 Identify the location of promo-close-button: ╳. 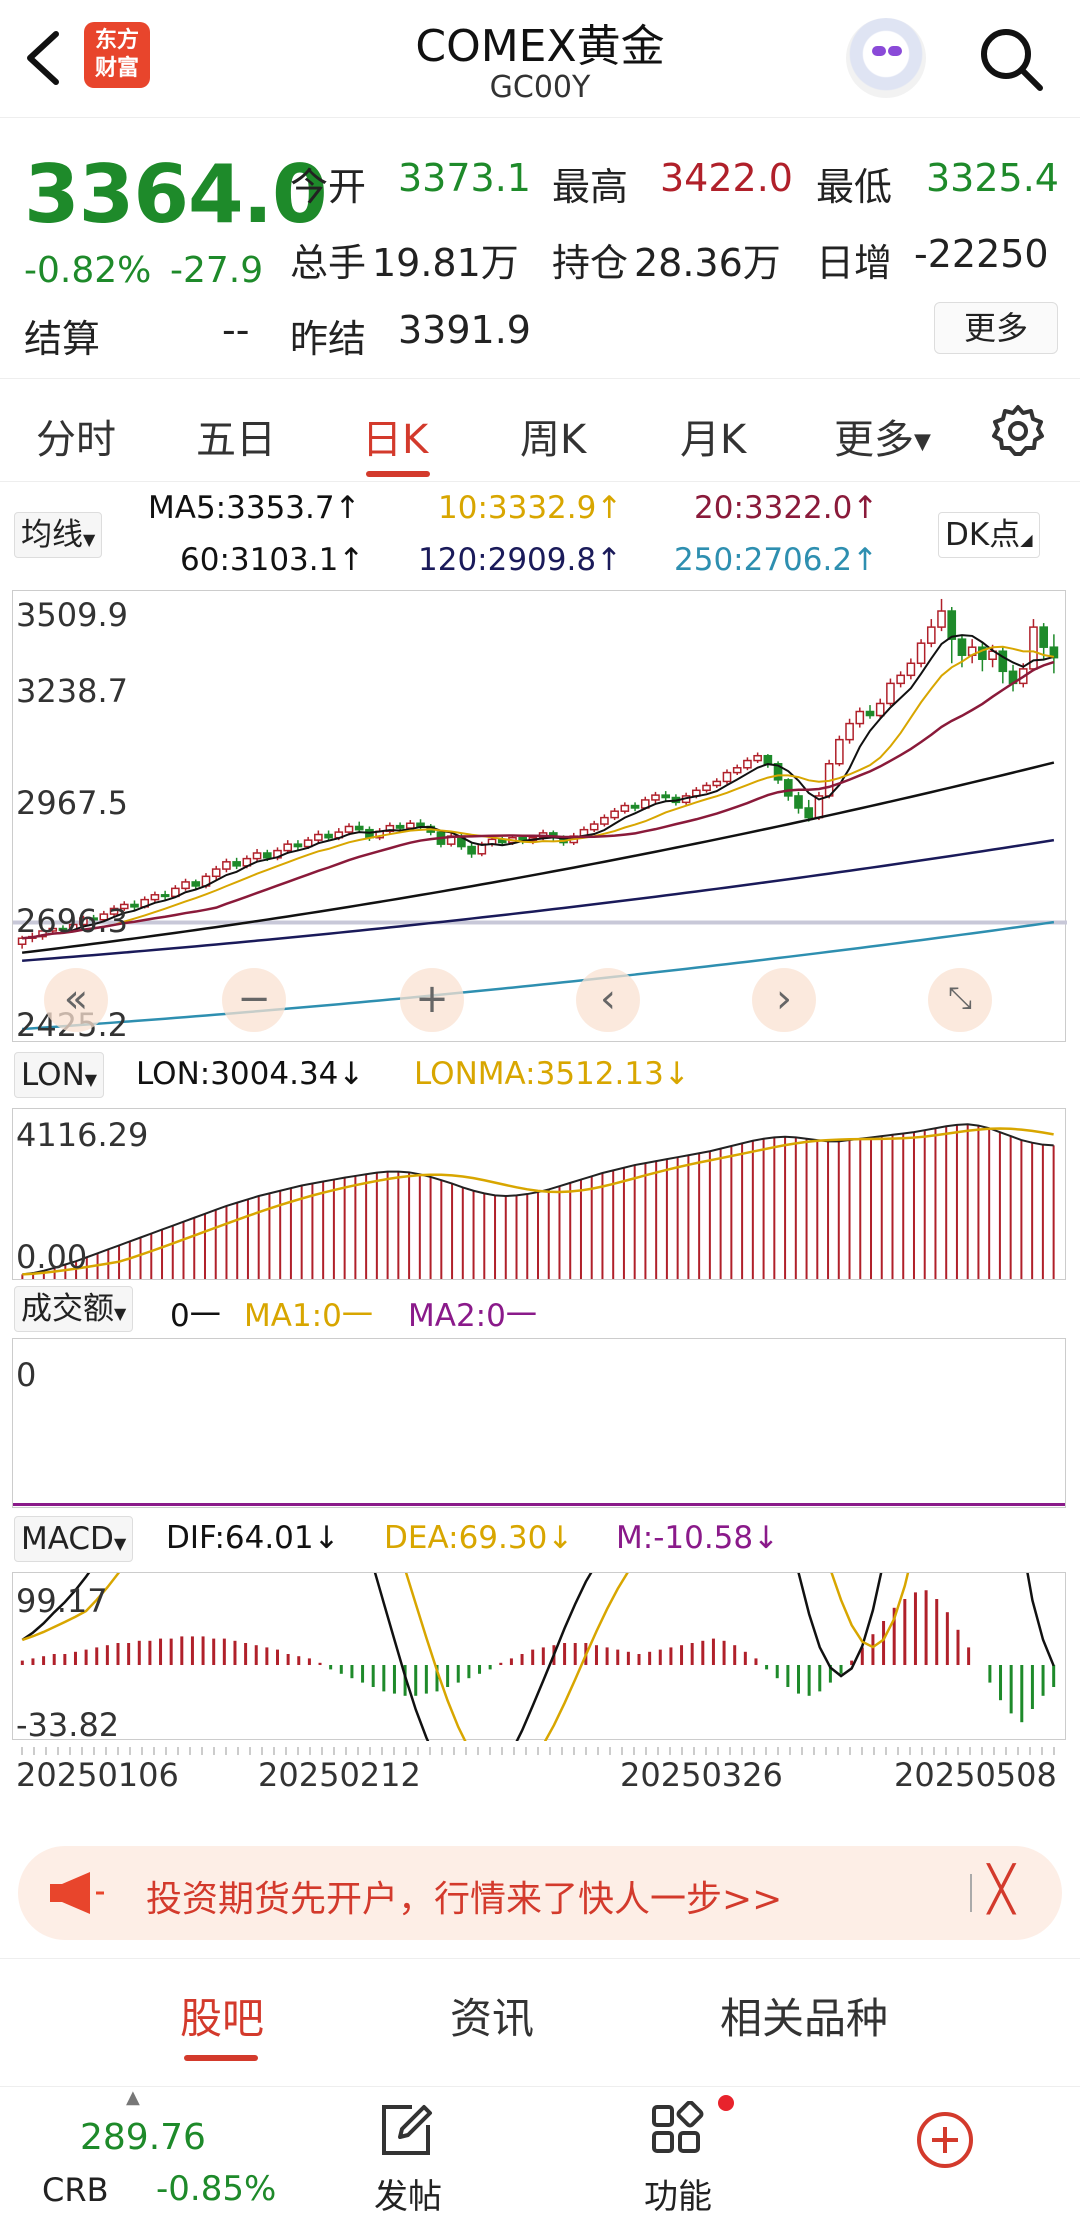
(1001, 1889).